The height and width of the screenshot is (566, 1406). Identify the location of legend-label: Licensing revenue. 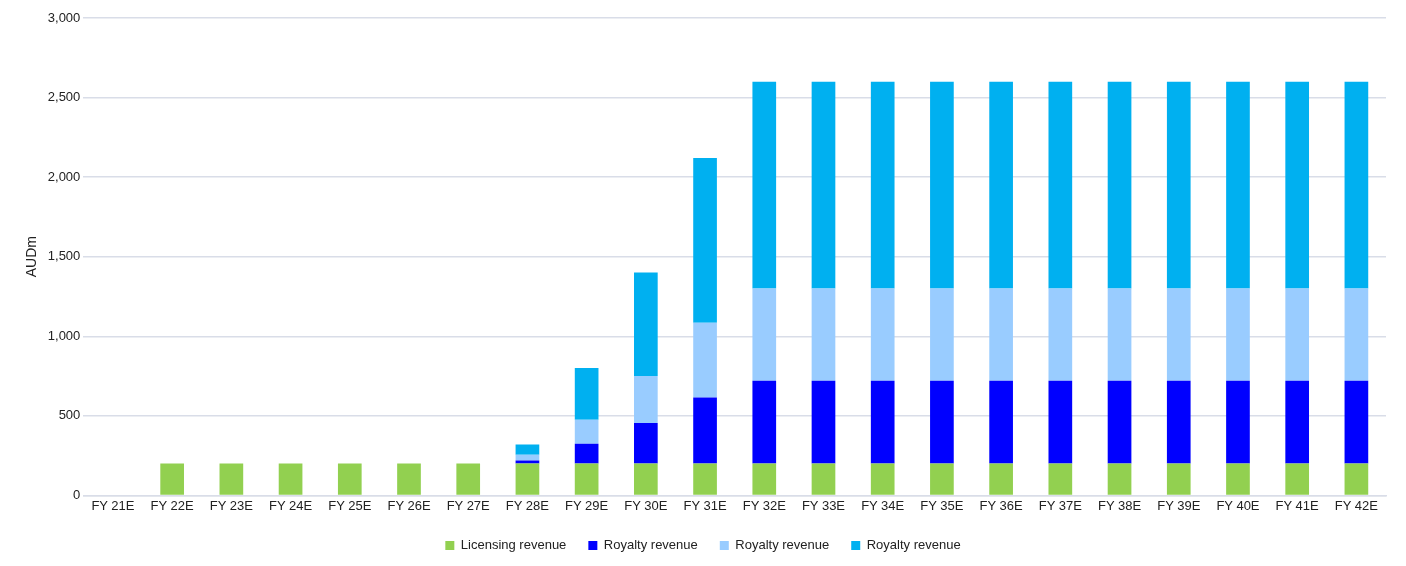
(513, 545).